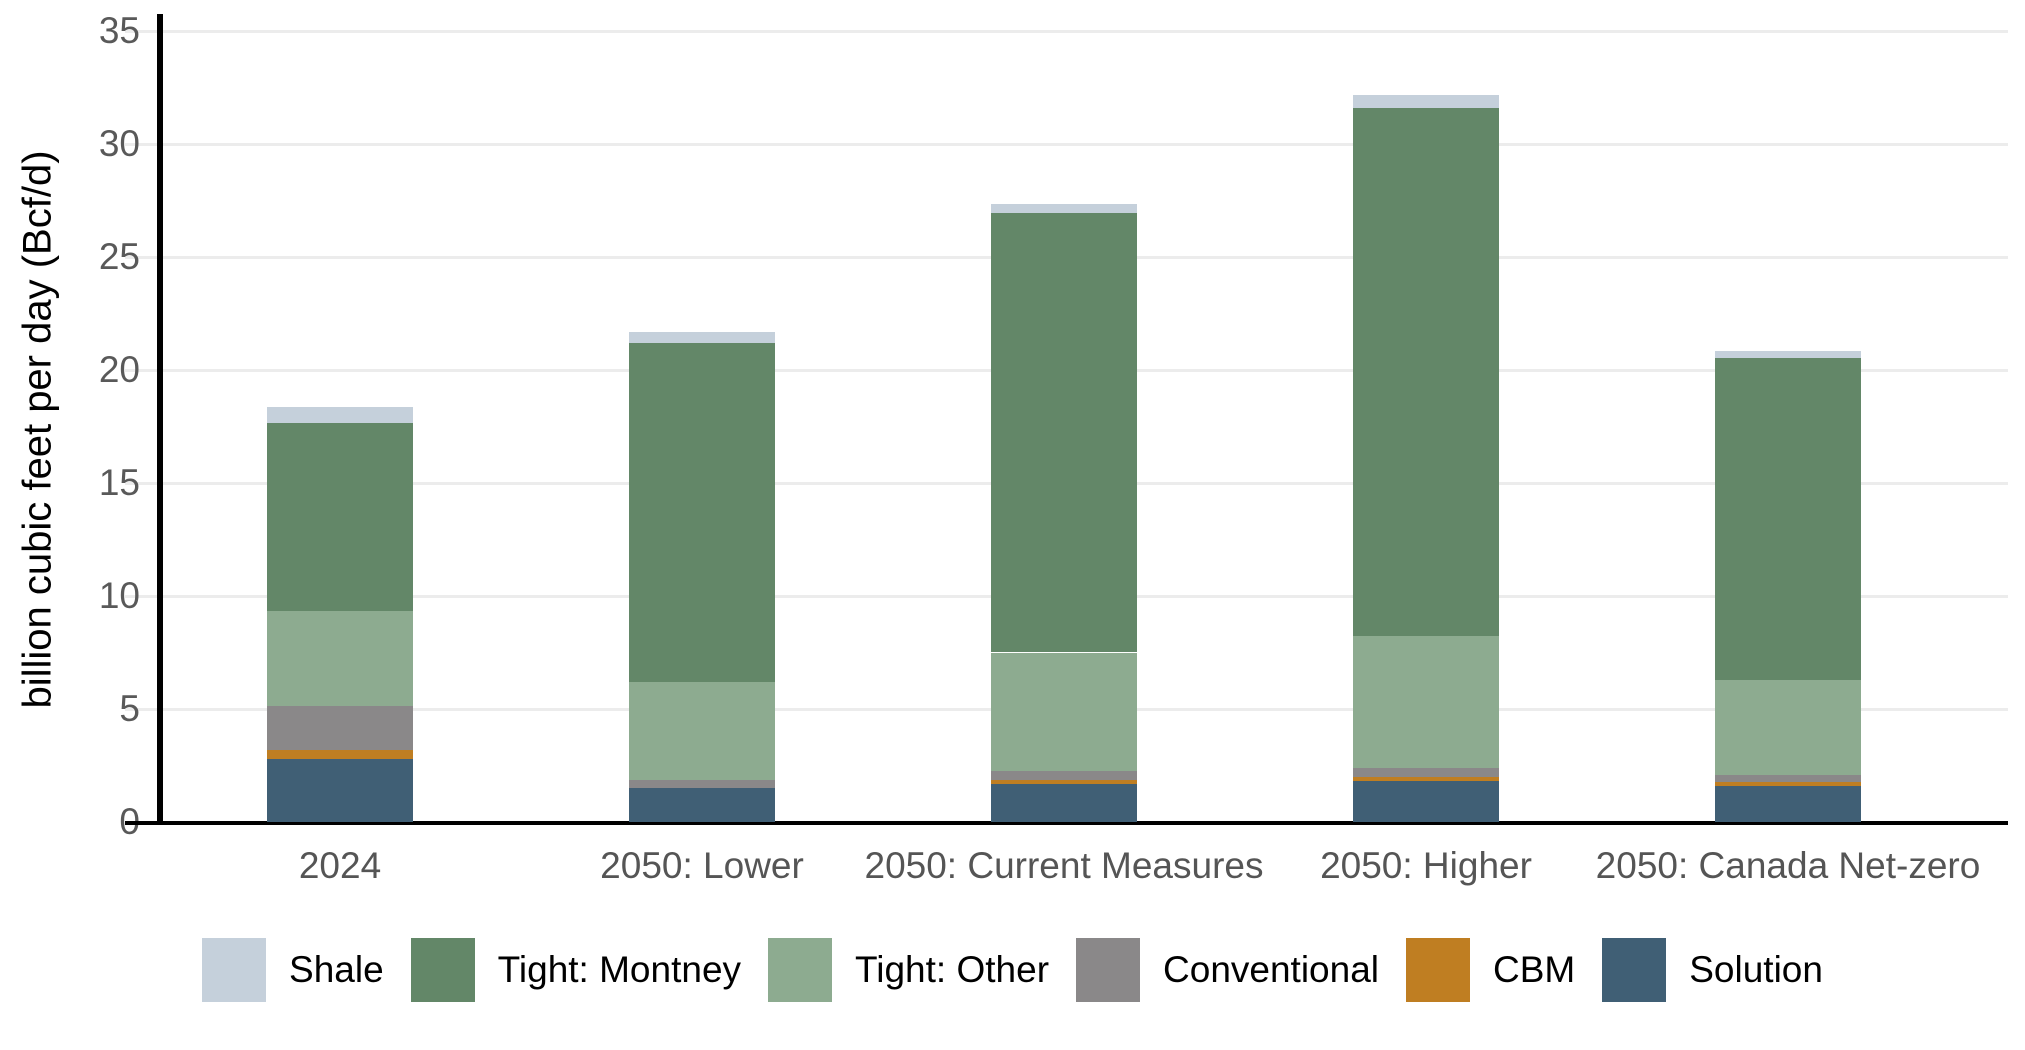  What do you see at coordinates (85, 822) in the screenshot?
I see `y-tick-label-0: 0` at bounding box center [85, 822].